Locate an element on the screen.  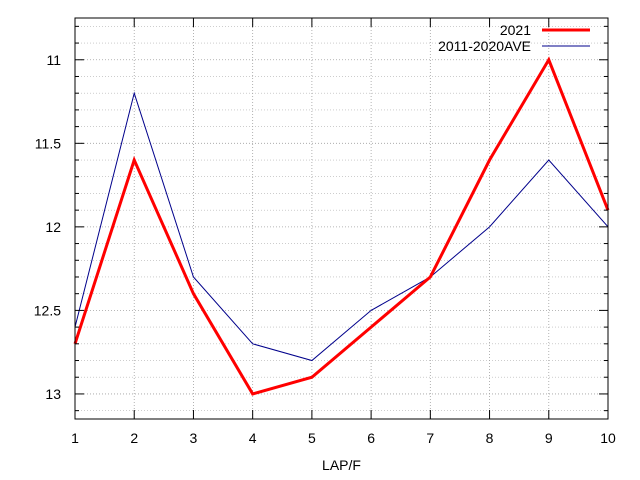
x-tick-labels: 1 2 3 4 5 6 7 8 9 10 is located at coordinates (343, 438).